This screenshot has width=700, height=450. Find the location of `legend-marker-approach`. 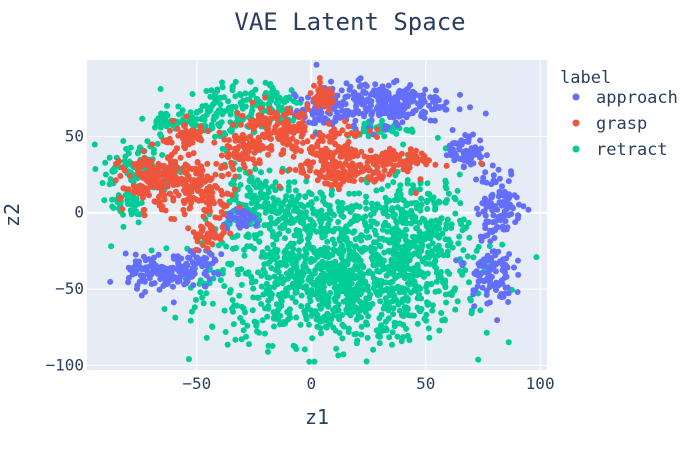

legend-marker-approach is located at coordinates (576, 97).